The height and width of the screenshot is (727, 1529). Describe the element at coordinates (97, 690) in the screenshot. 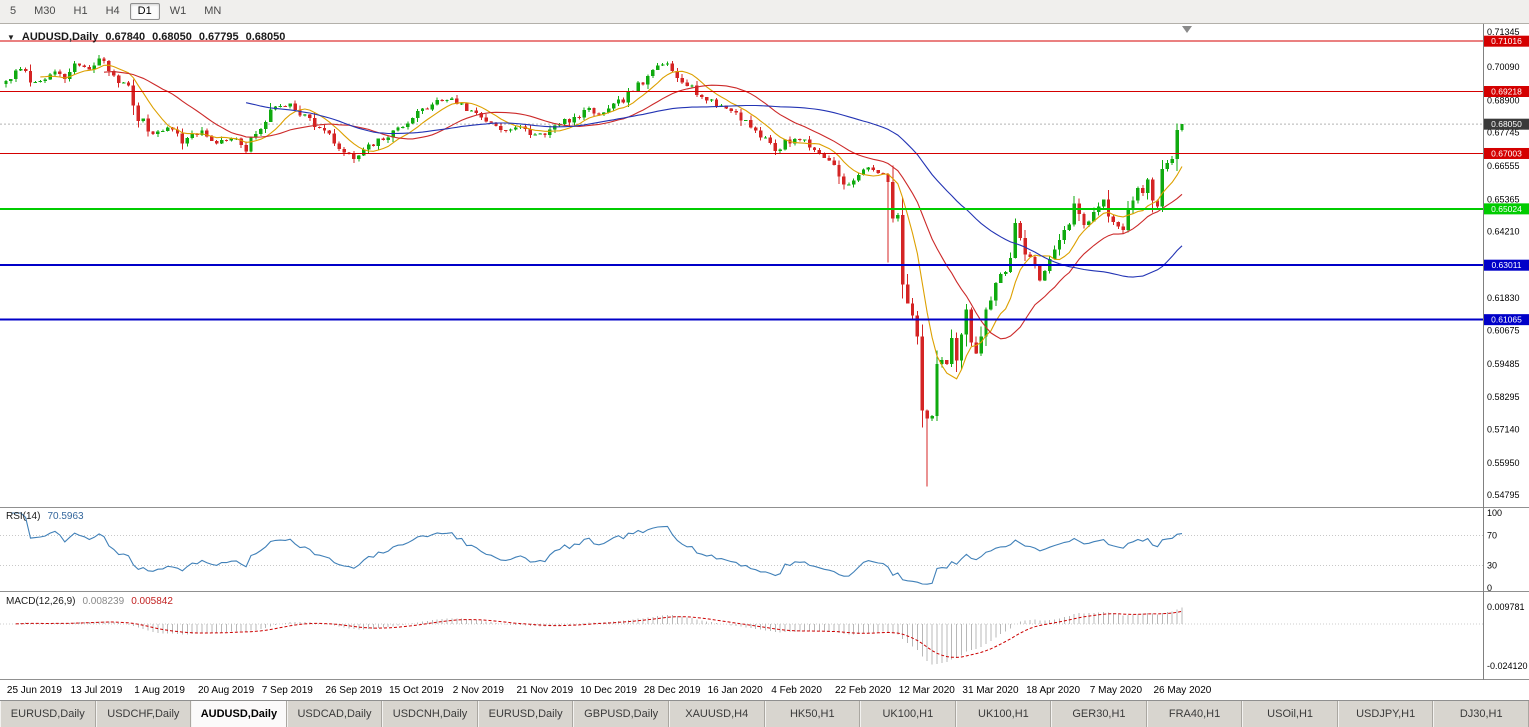

I see `date-axis-label: 13 Jul 2019` at that location.